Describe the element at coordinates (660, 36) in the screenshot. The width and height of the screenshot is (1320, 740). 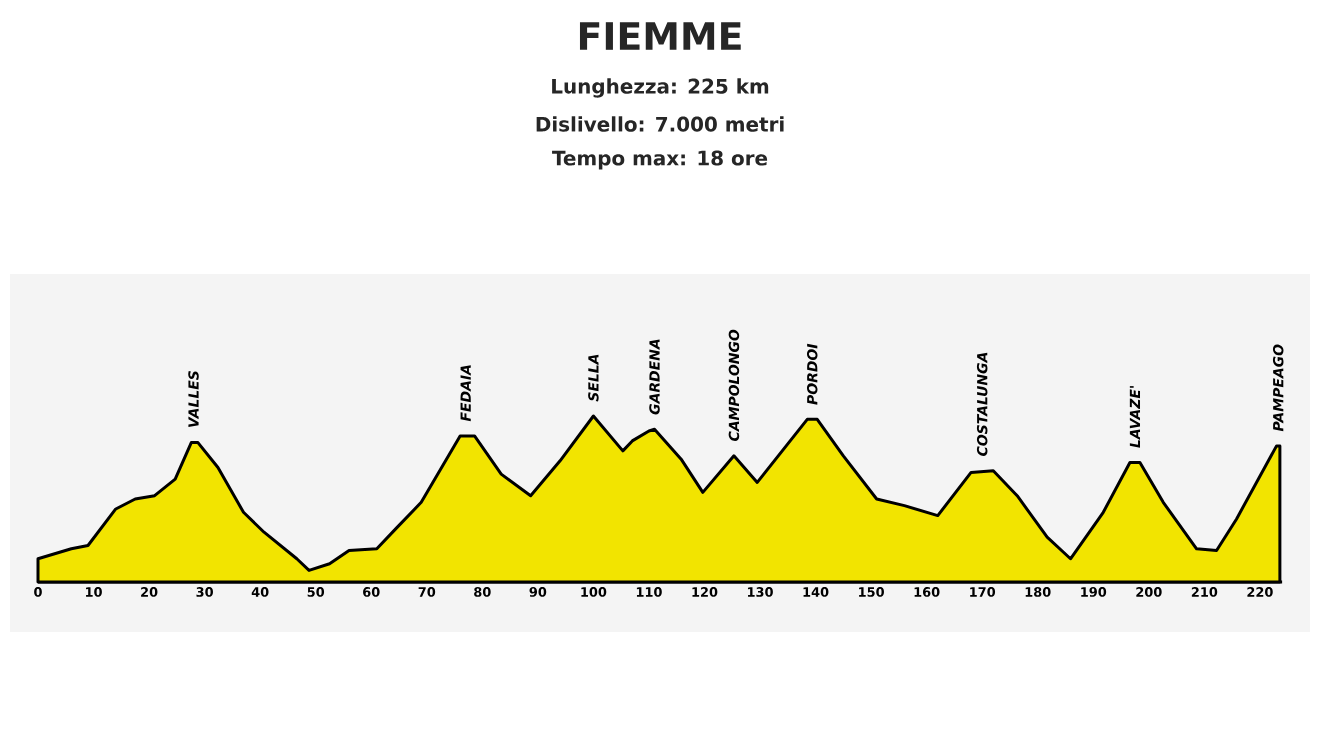
I see `chart-title: FIEMME` at that location.